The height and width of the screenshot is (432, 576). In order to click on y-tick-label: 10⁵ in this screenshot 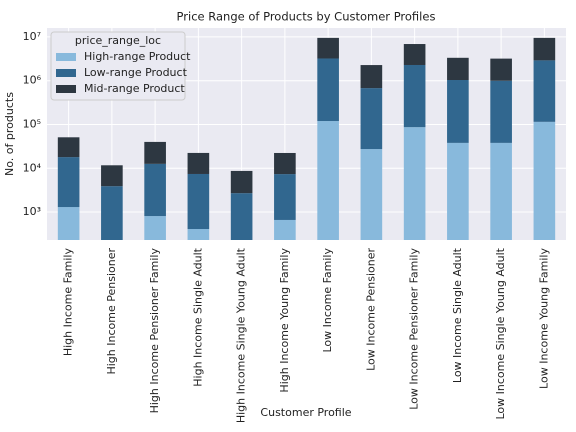, I will do `click(32, 123)`.